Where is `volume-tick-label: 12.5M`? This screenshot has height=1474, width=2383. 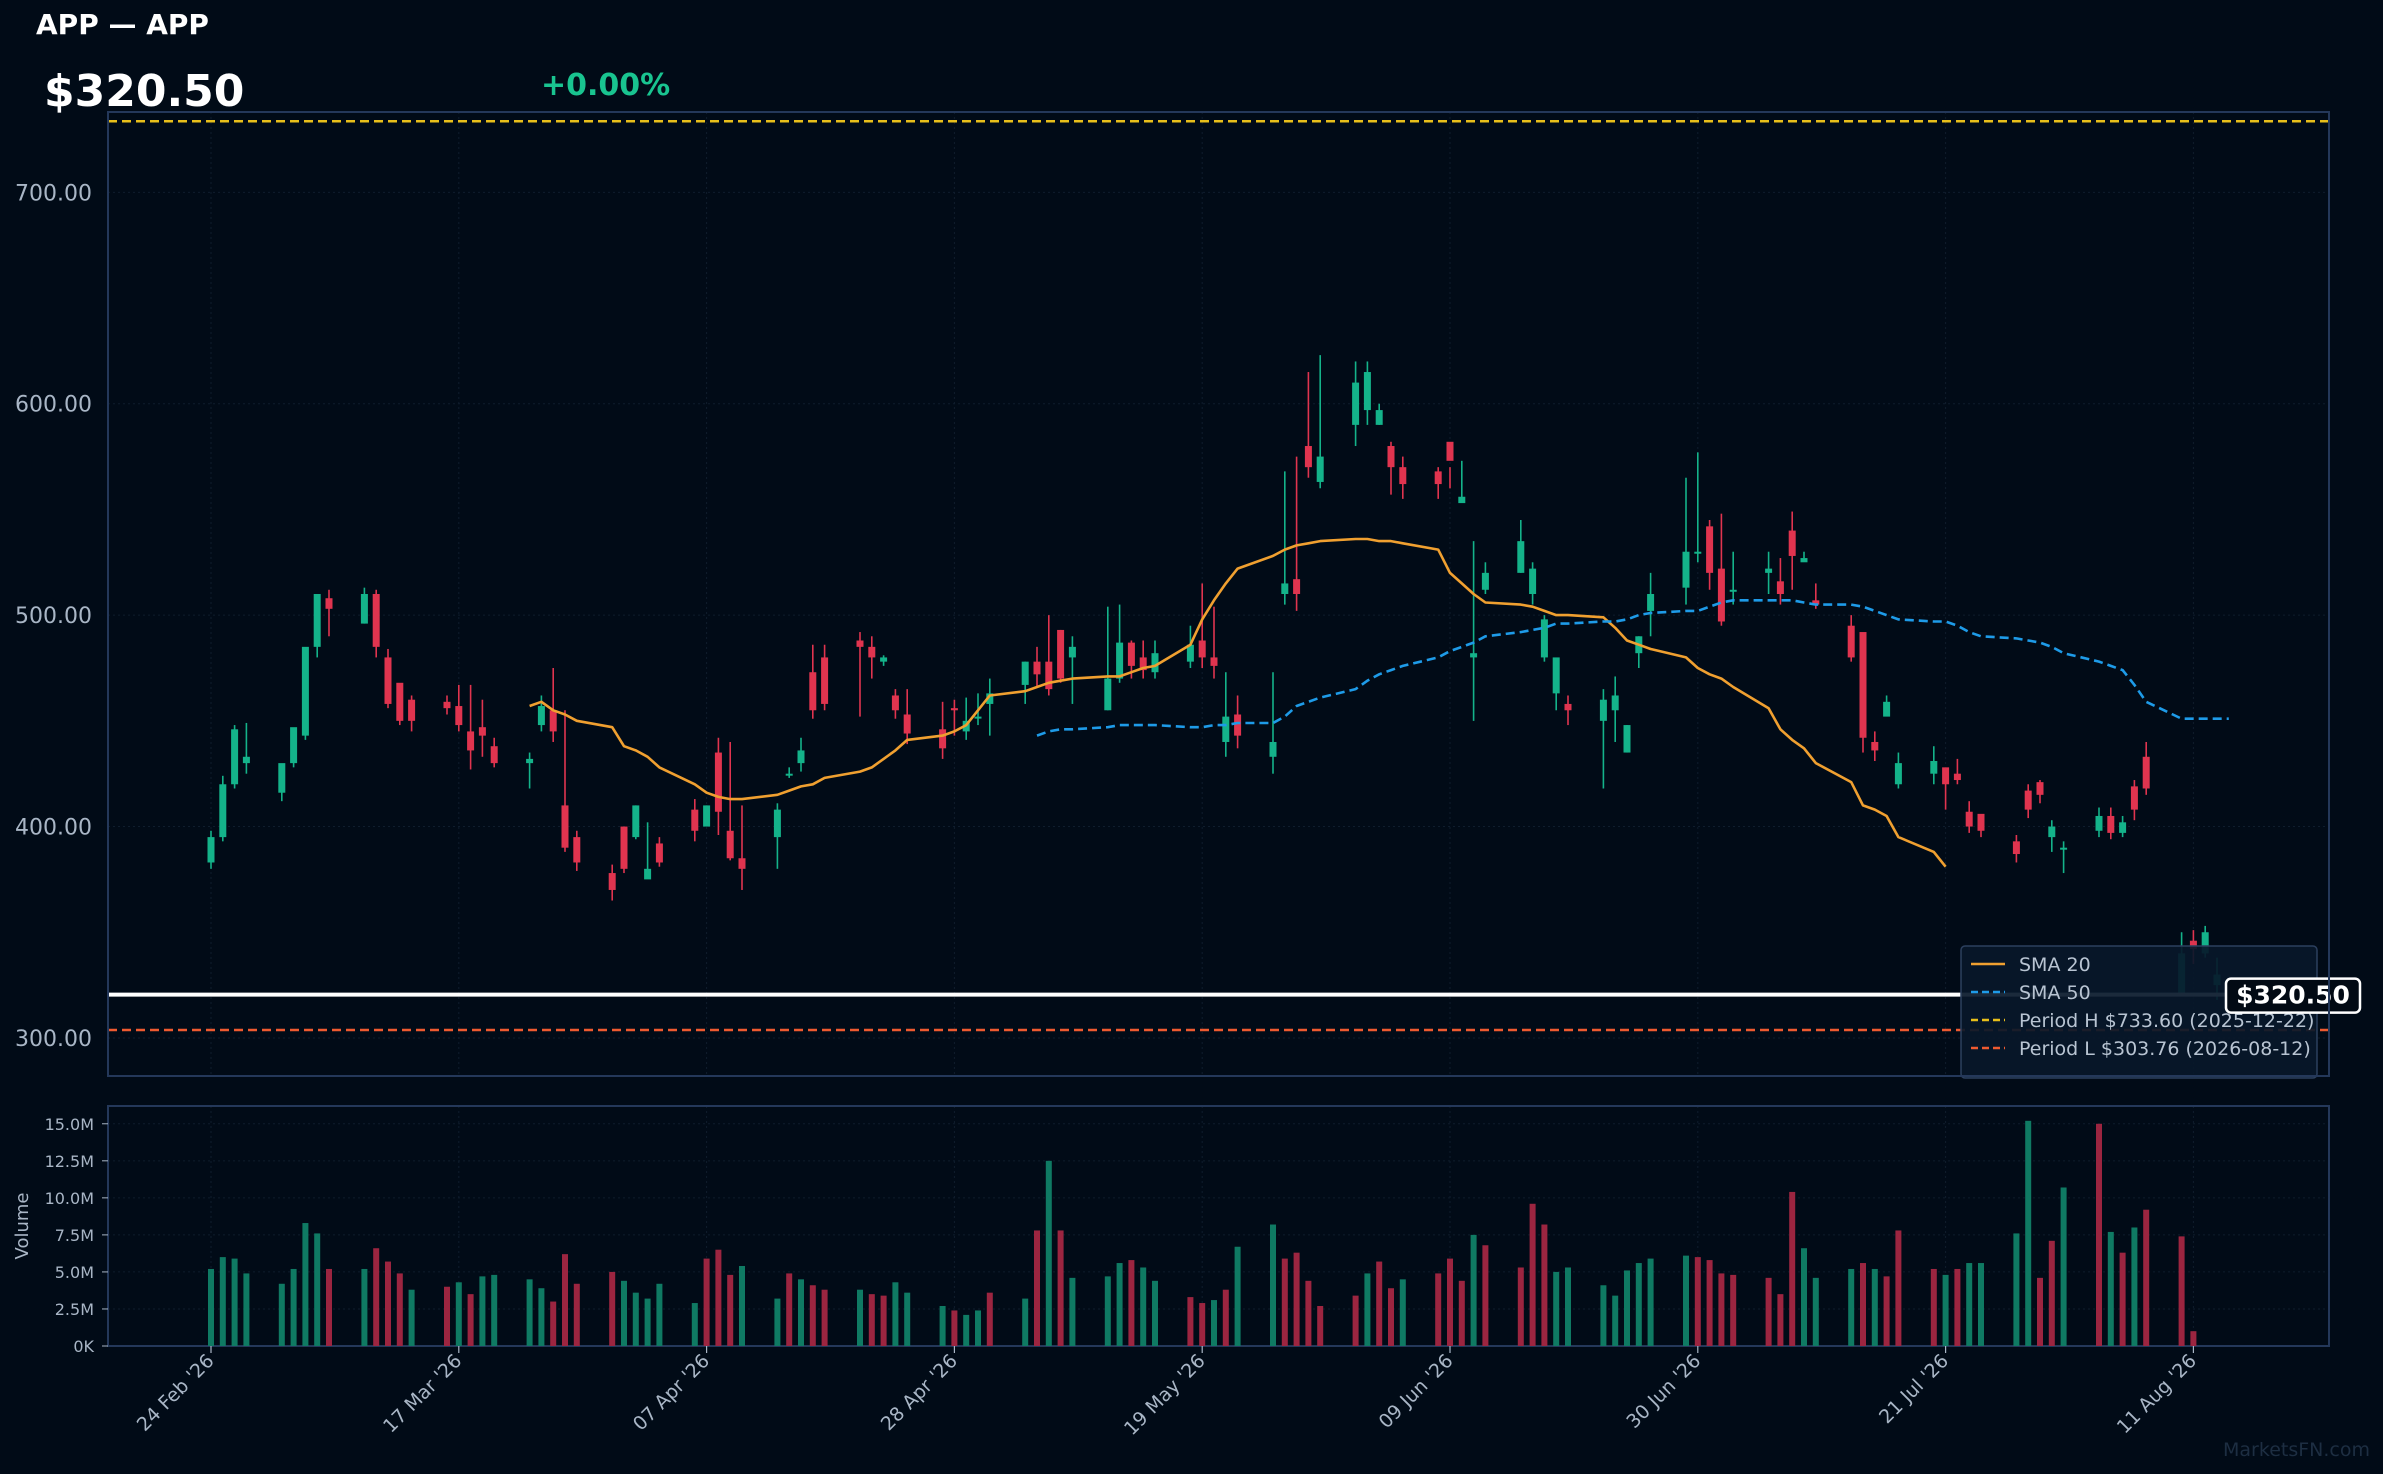 volume-tick-label: 12.5M is located at coordinates (69, 1161).